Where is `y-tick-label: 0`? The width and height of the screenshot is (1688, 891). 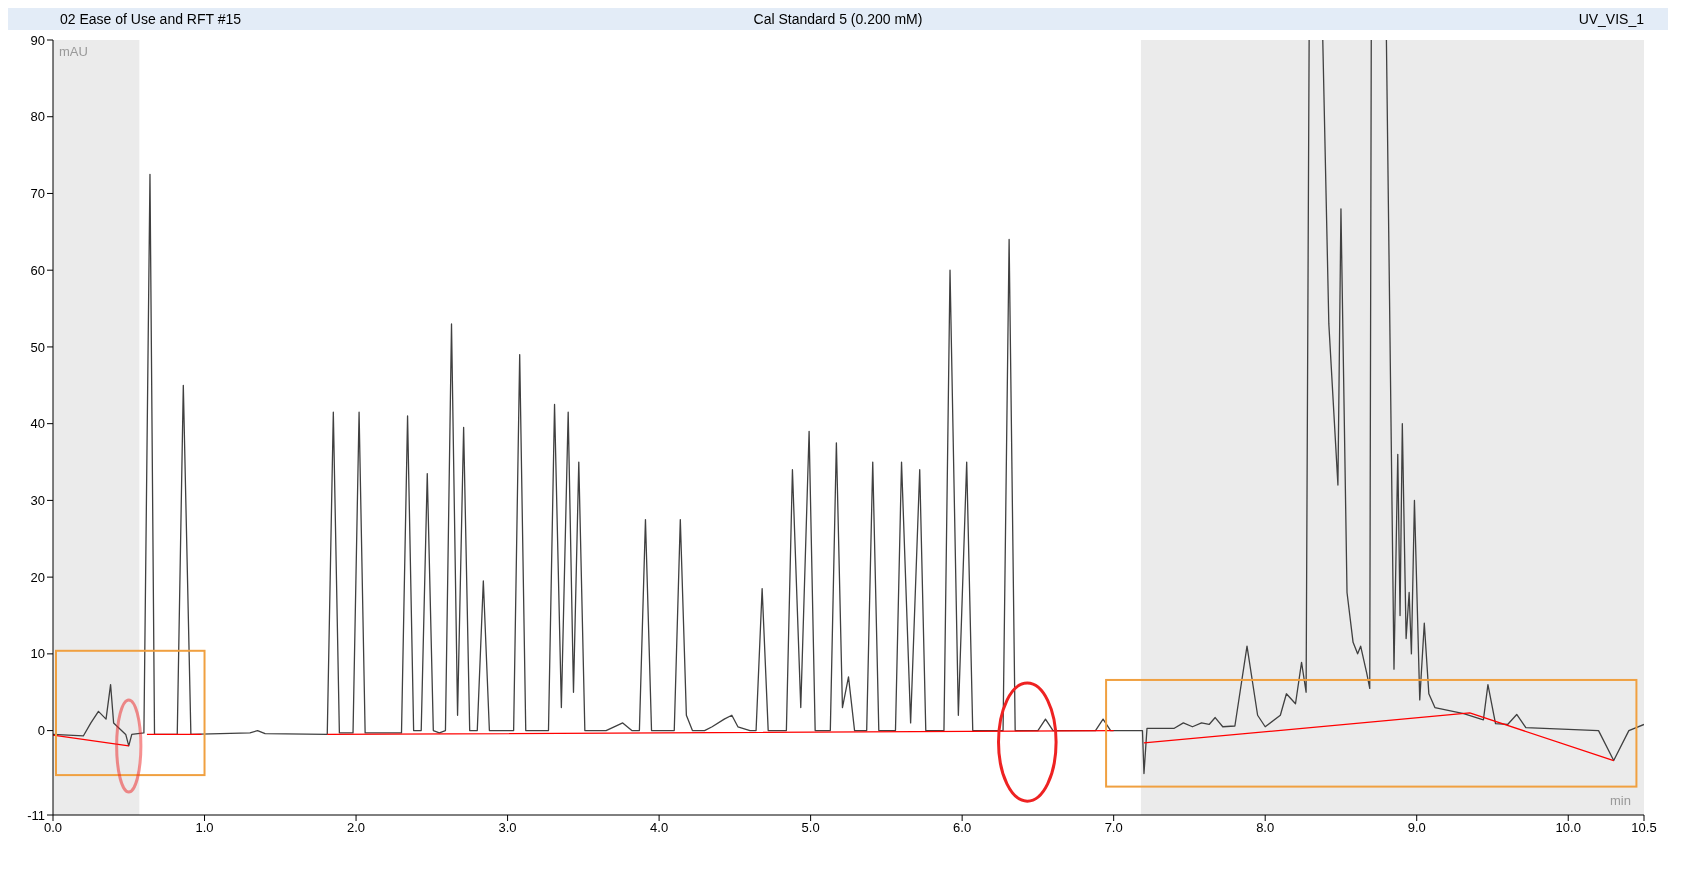 y-tick-label: 0 is located at coordinates (41, 731).